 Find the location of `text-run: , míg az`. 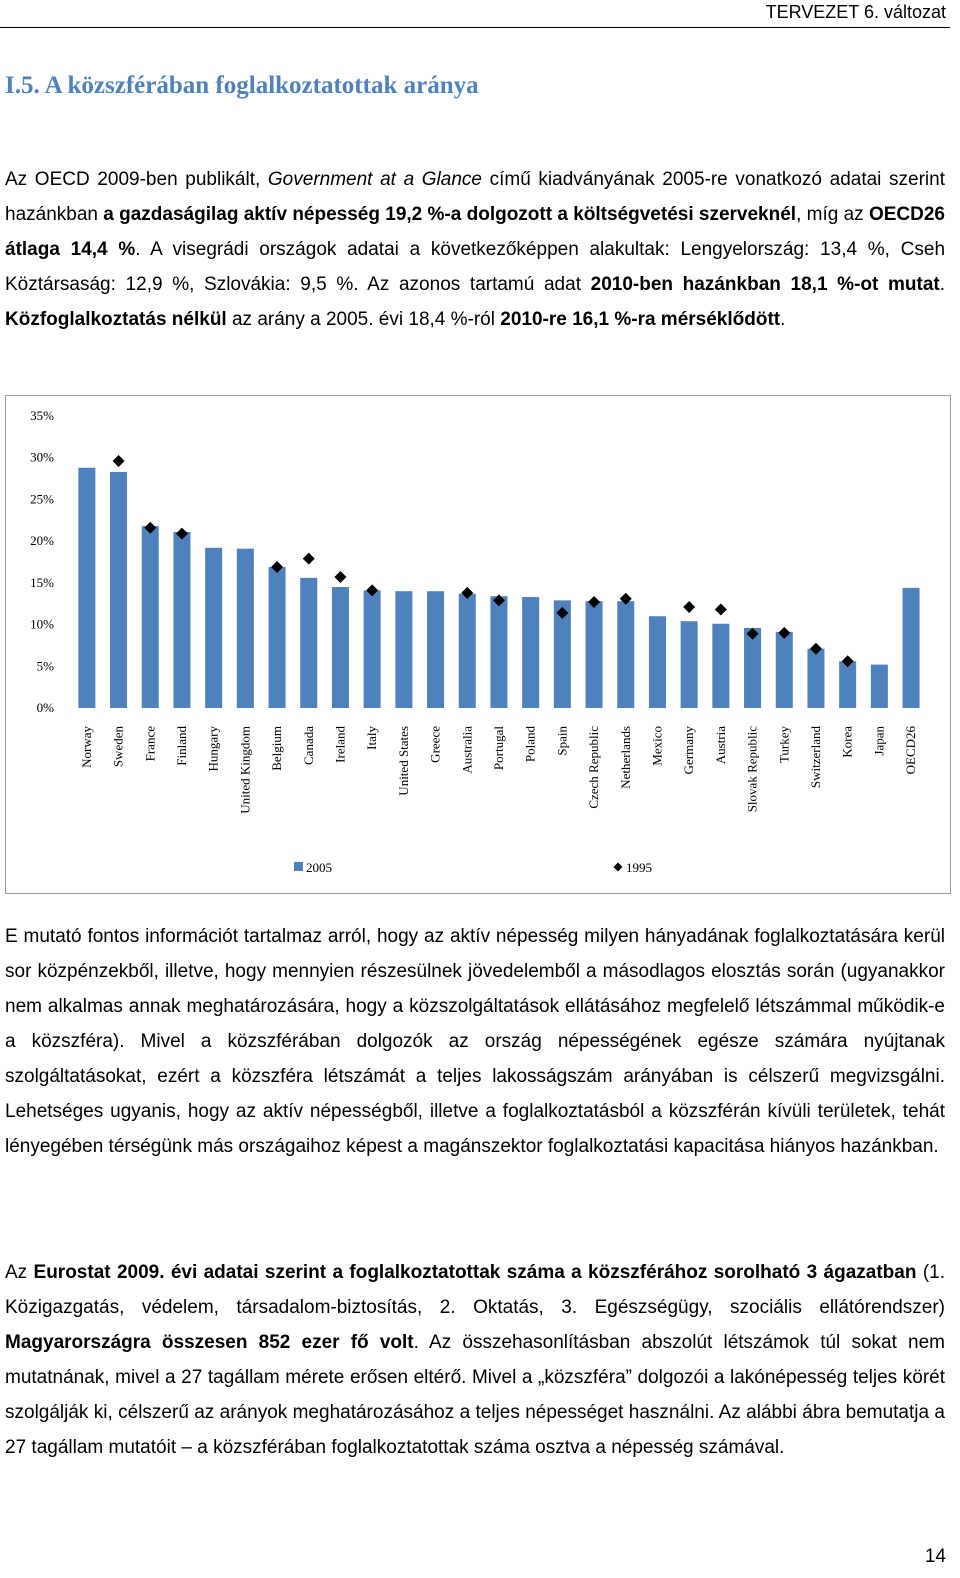

text-run: , míg az is located at coordinates (832, 214).